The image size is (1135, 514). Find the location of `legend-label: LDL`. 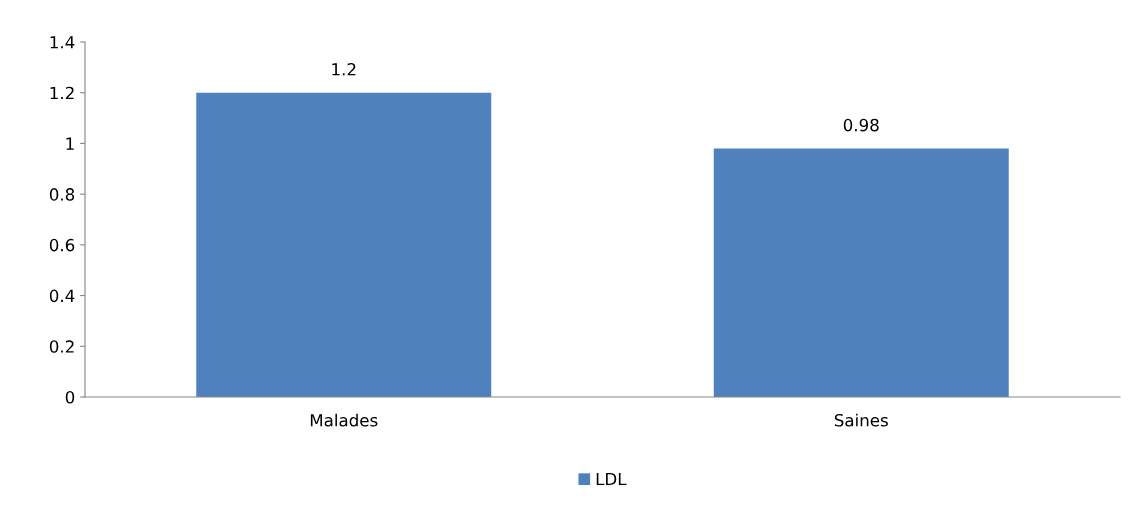

legend-label: LDL is located at coordinates (611, 479).